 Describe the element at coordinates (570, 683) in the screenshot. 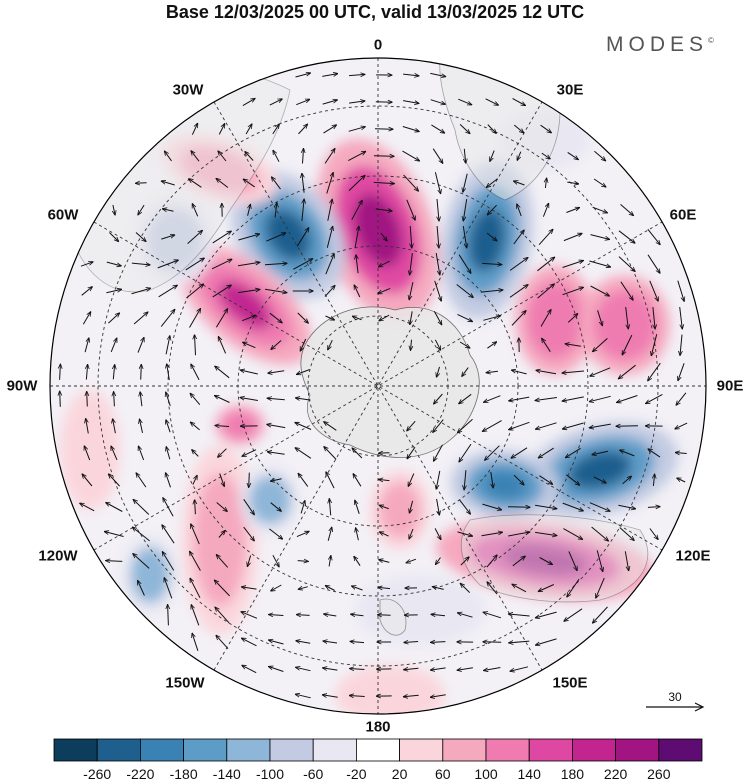

I see `lon-label-150e: 150E` at that location.